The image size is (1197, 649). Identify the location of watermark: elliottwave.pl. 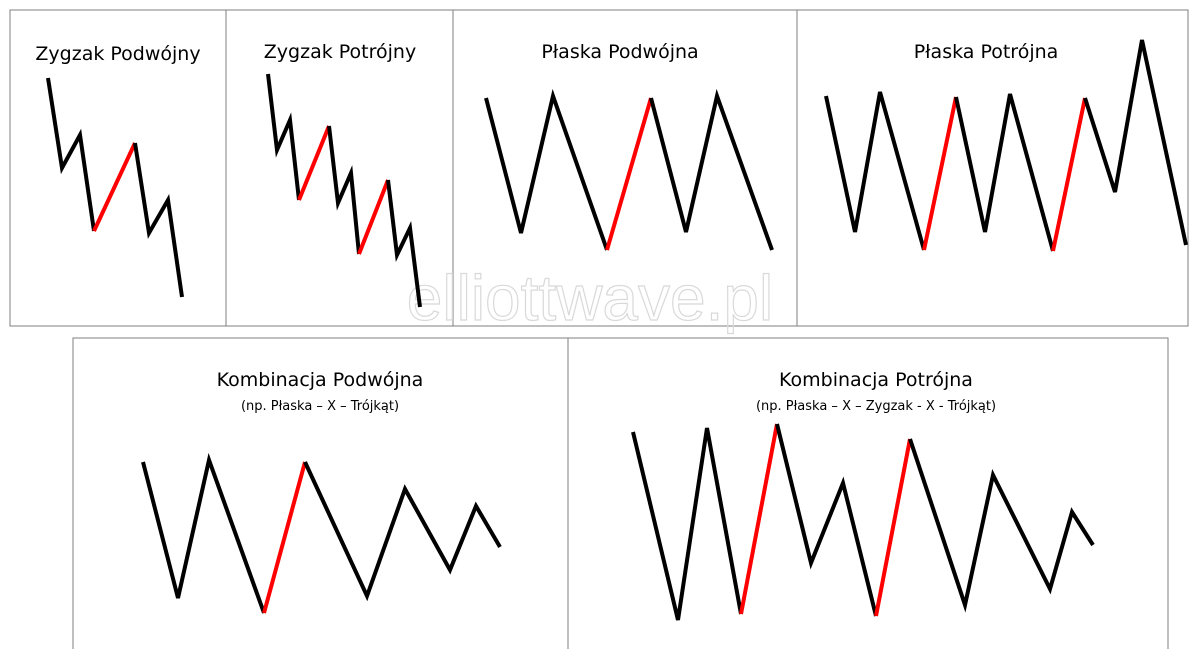
(590, 298).